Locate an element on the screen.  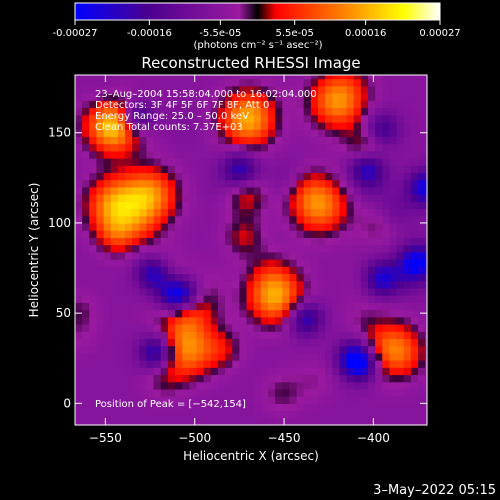
colorbar-tick-label: 5.5e-05 is located at coordinates (294, 33).